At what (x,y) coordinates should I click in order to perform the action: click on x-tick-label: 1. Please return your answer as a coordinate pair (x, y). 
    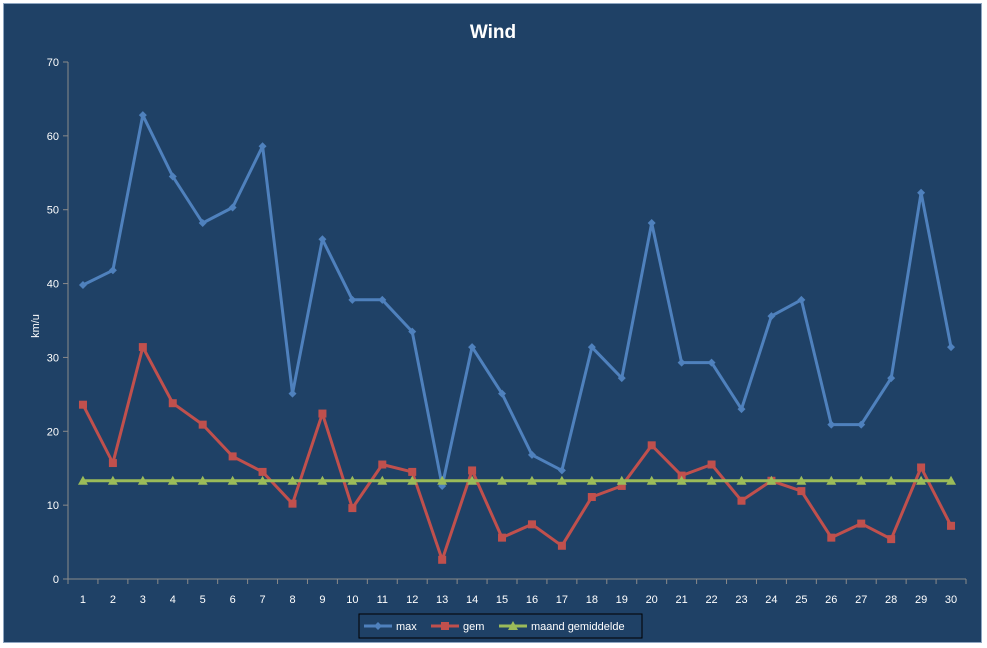
    Looking at the image, I should click on (83, 600).